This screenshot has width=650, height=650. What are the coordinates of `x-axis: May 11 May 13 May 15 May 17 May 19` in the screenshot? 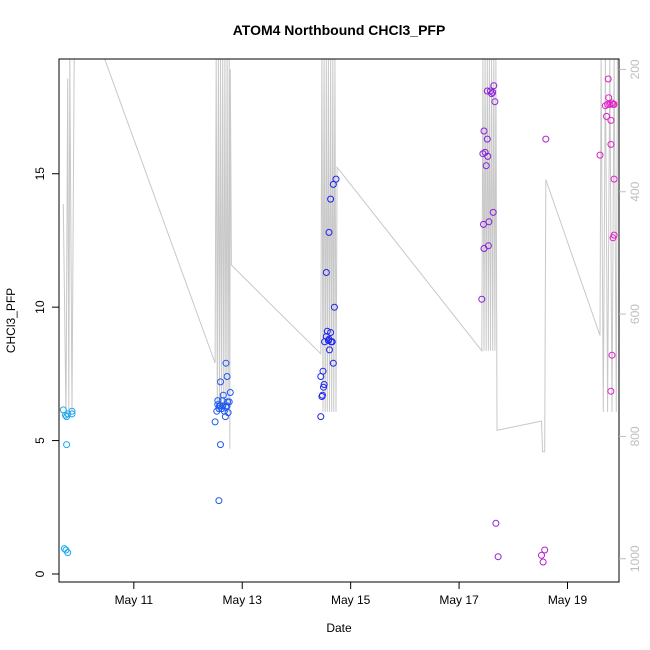 It's located at (351, 594).